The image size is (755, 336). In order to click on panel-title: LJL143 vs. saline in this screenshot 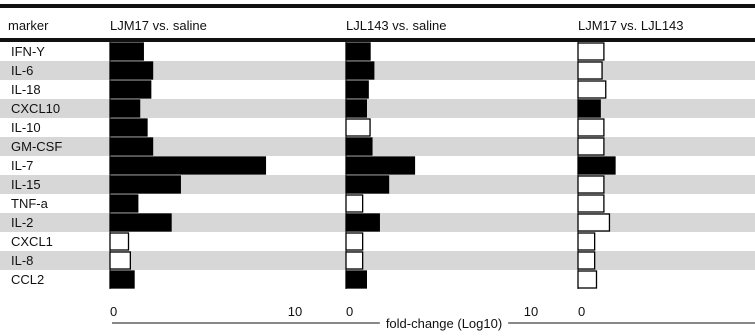, I will do `click(396, 25)`.